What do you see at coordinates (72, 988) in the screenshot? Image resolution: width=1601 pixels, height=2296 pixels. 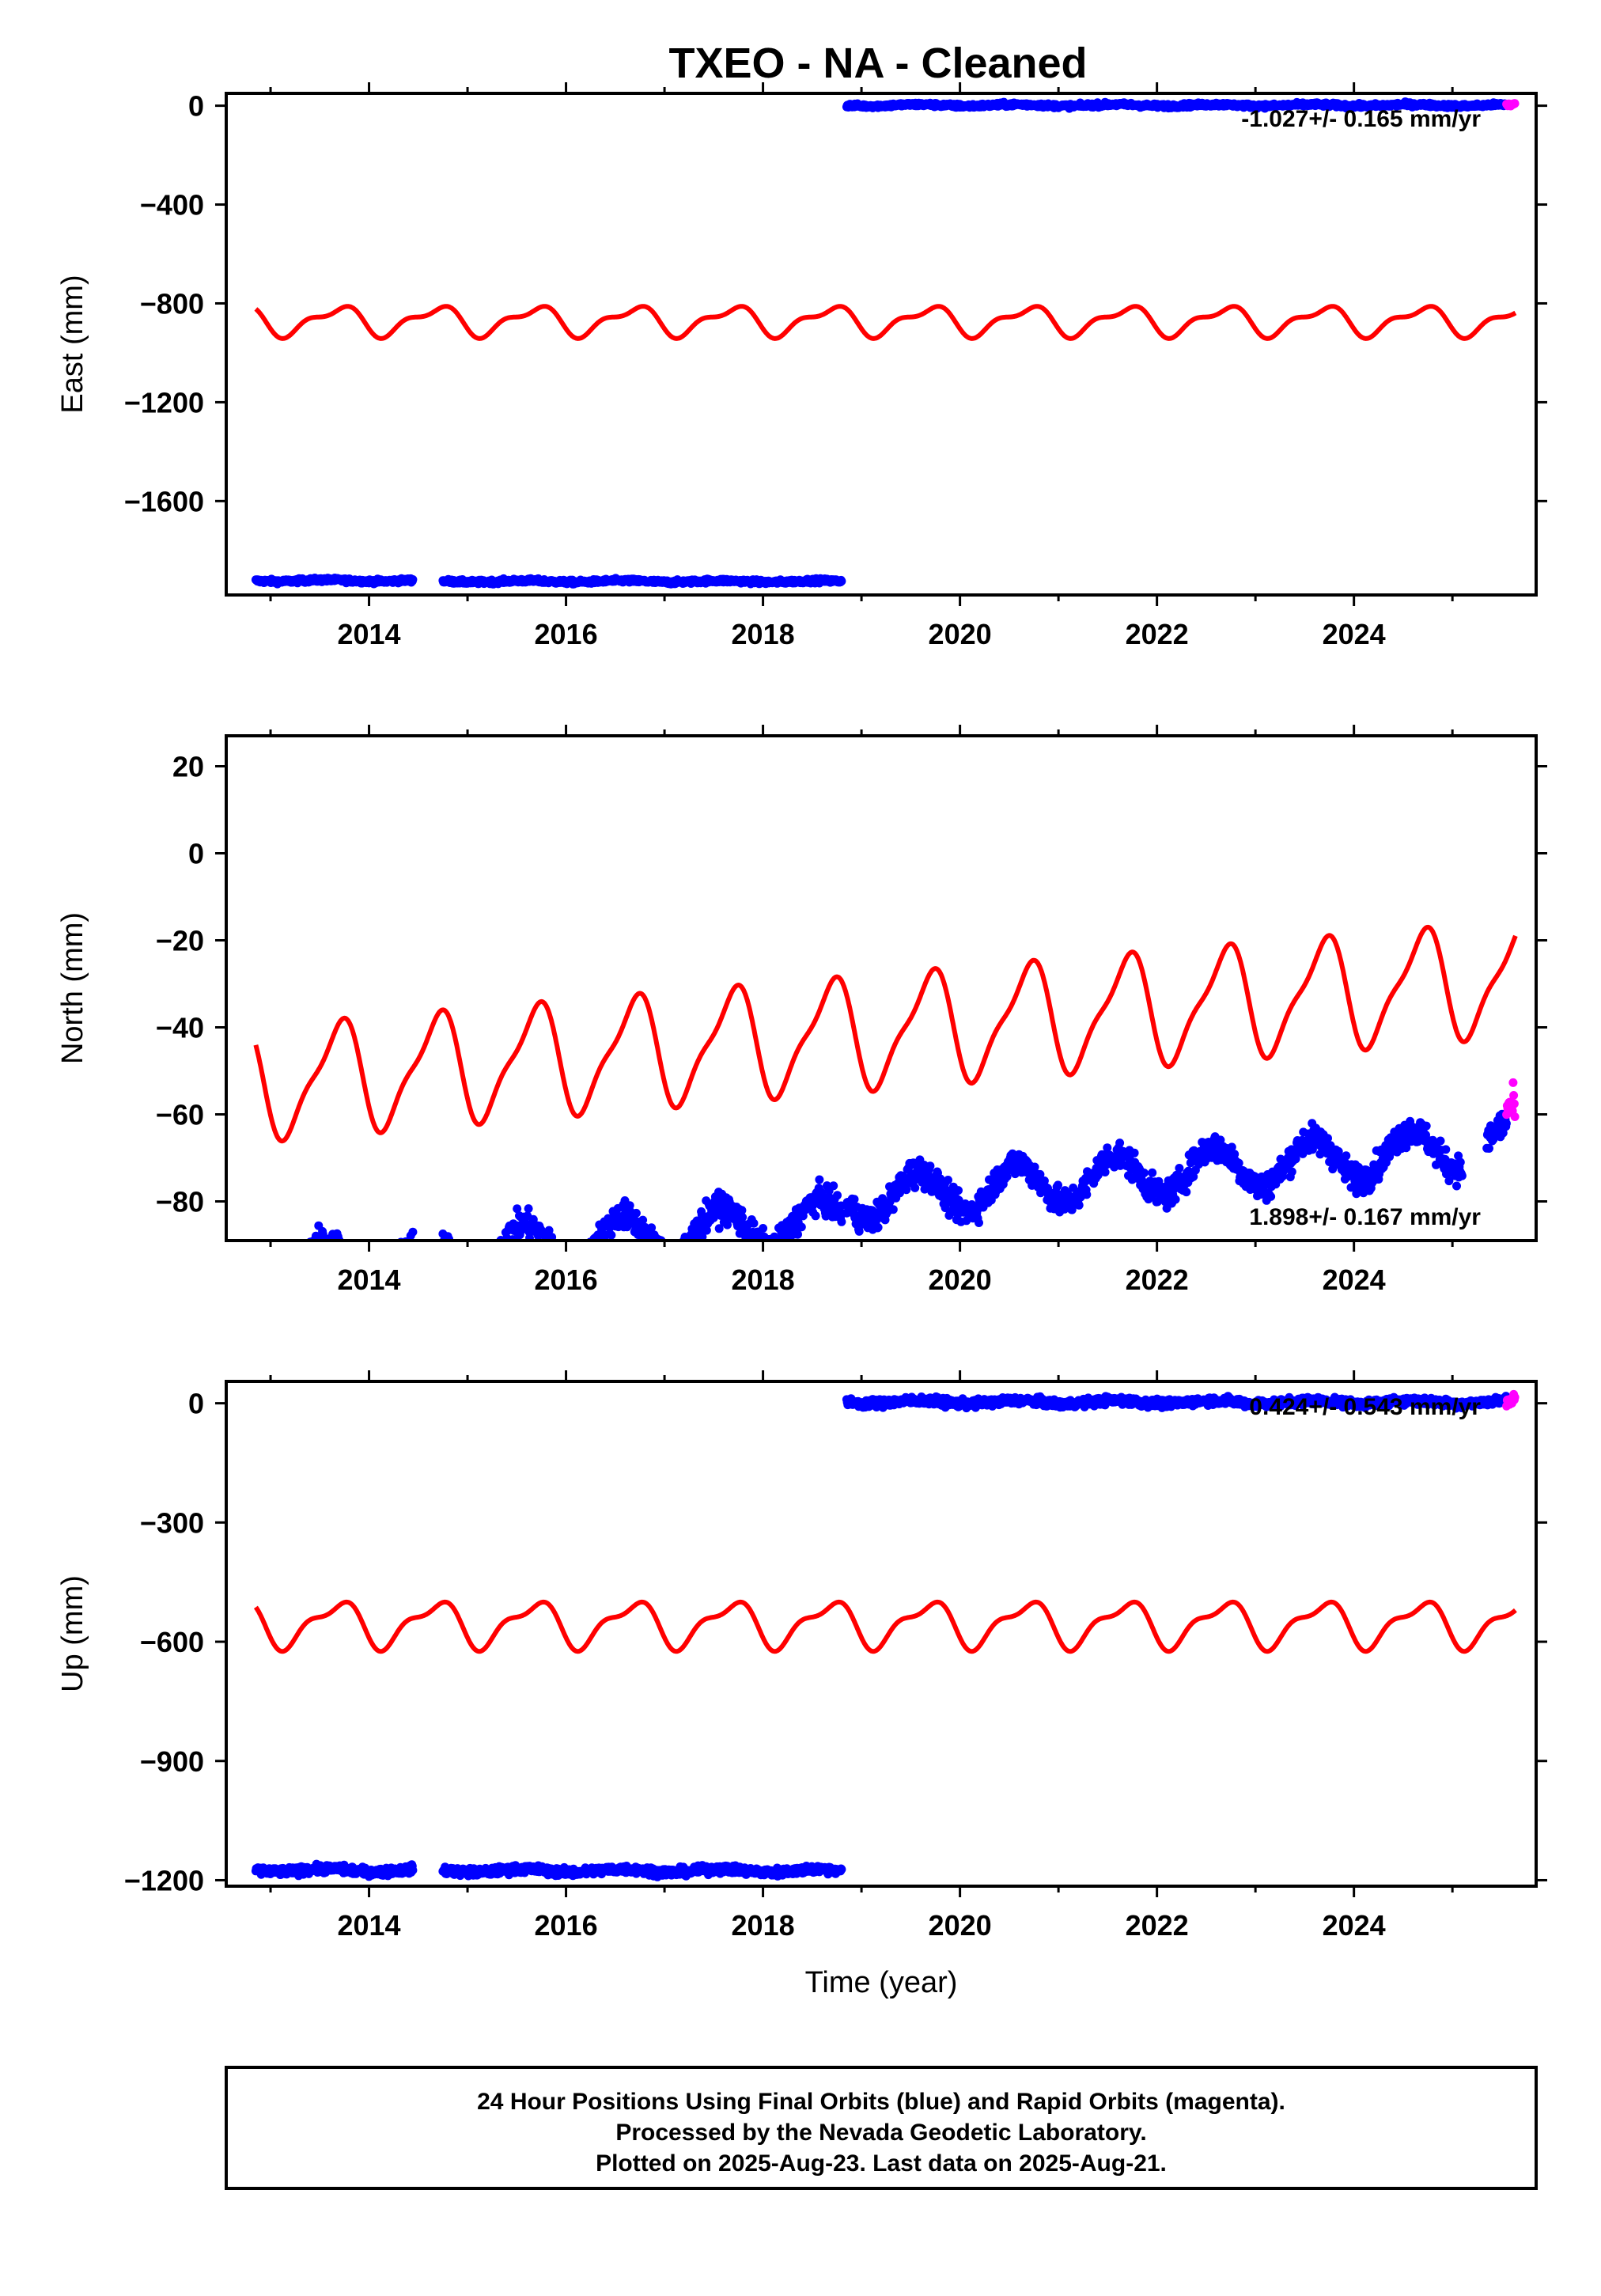 I see `north-y-axis-label: North (mm)` at bounding box center [72, 988].